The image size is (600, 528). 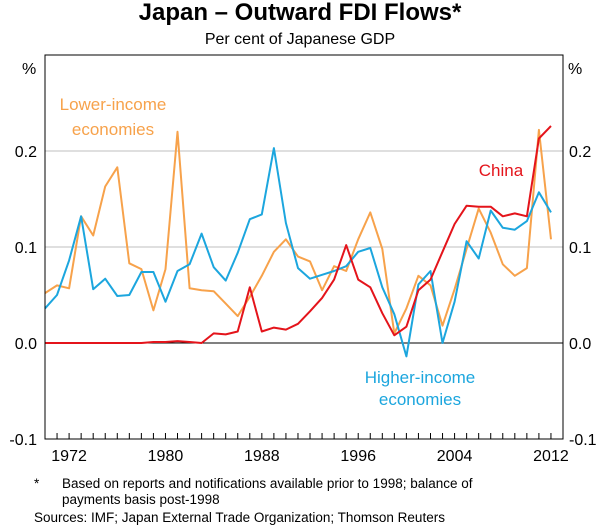 I want to click on y-tick-label-right: 0.0, so click(x=580, y=344).